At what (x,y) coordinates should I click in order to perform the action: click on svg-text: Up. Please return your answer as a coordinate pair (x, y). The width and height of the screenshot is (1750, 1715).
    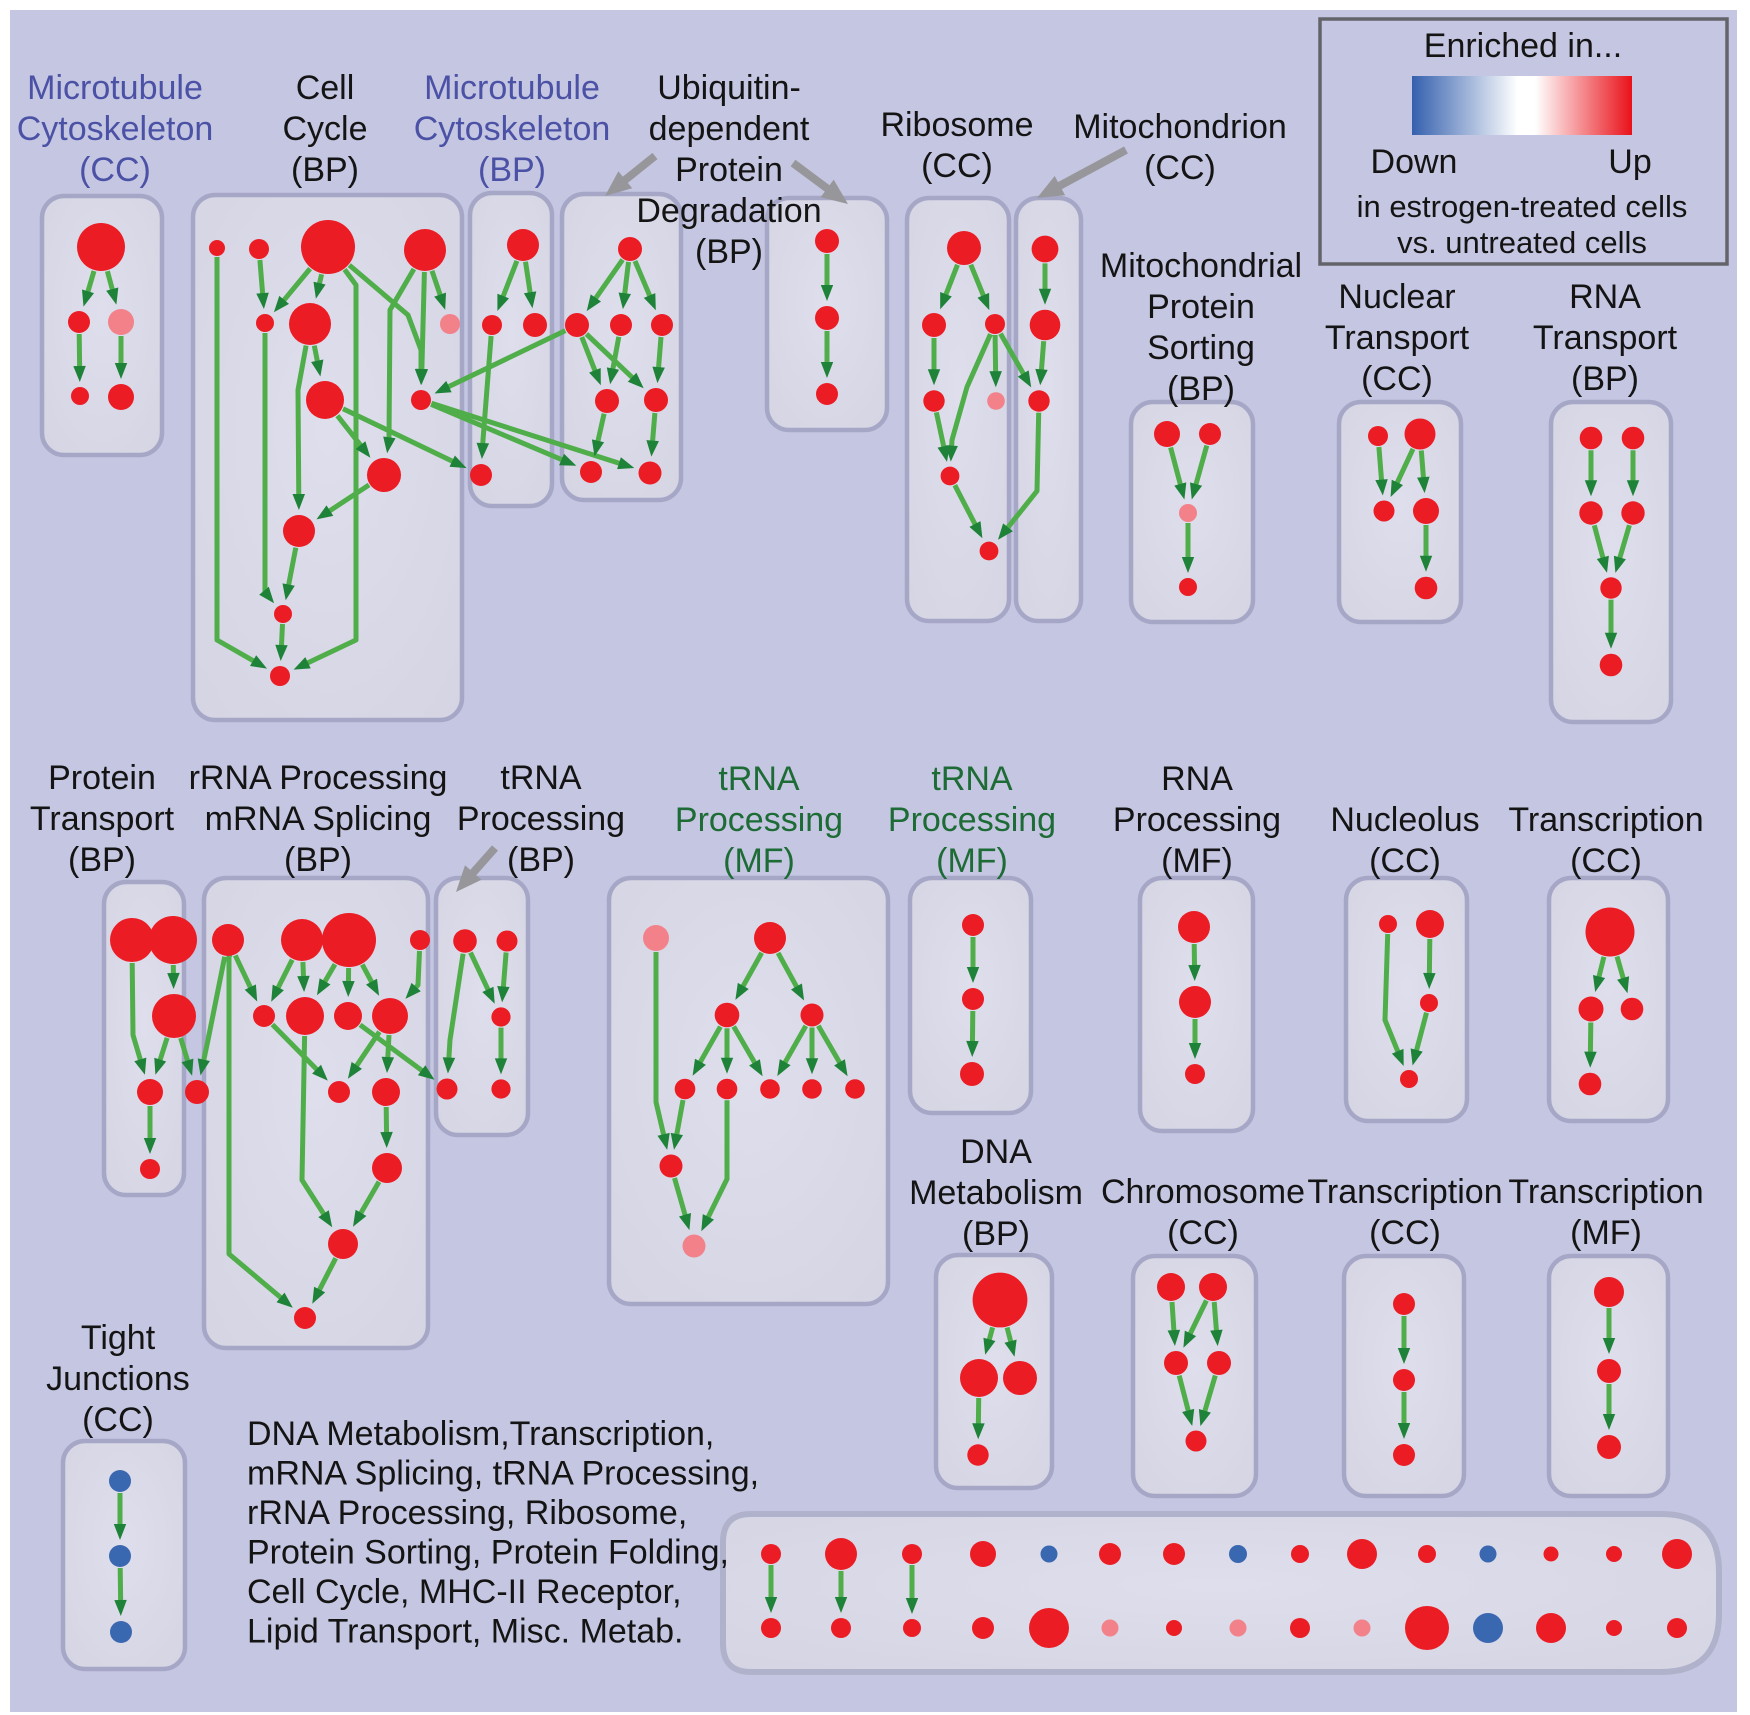
    Looking at the image, I should click on (1629, 162).